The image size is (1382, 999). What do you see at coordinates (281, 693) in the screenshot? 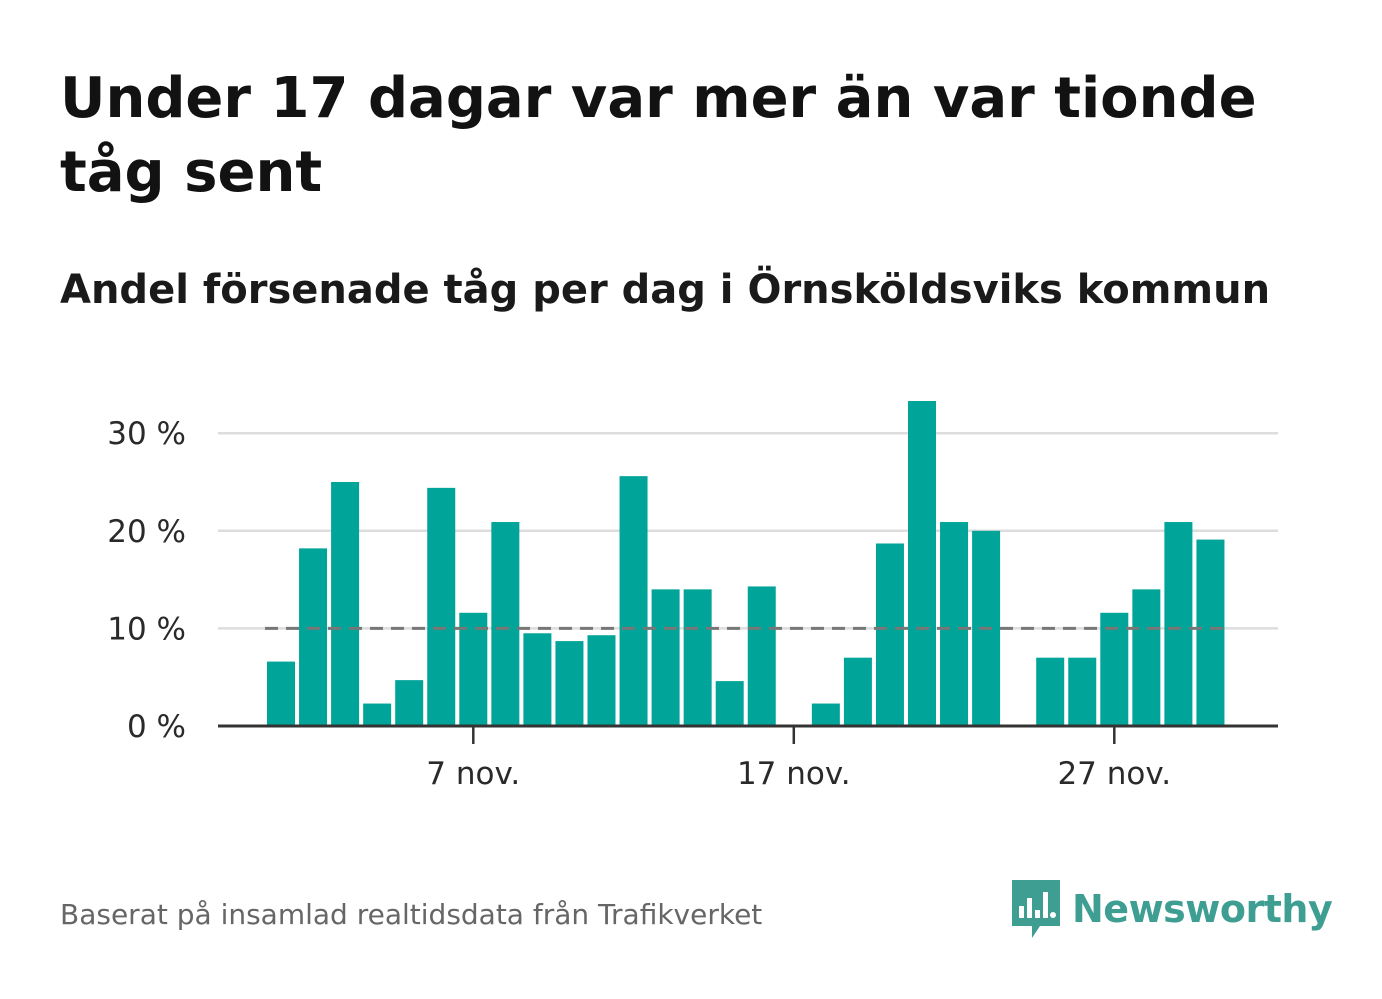
I see `bar-1nov` at bounding box center [281, 693].